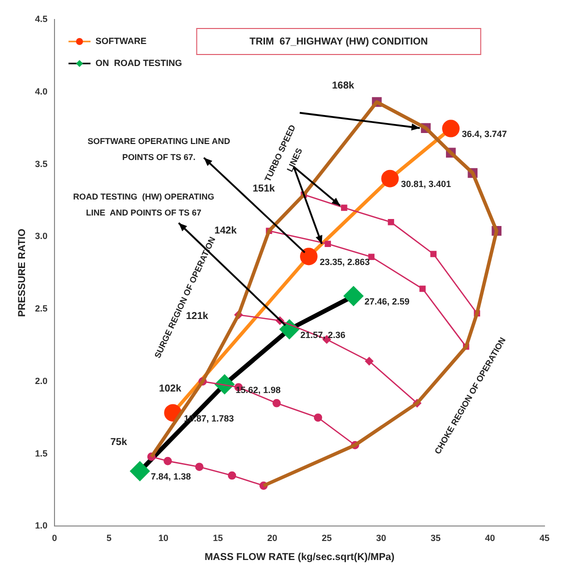 The width and height of the screenshot is (564, 577). I want to click on x-tick-label: 10, so click(163, 538).